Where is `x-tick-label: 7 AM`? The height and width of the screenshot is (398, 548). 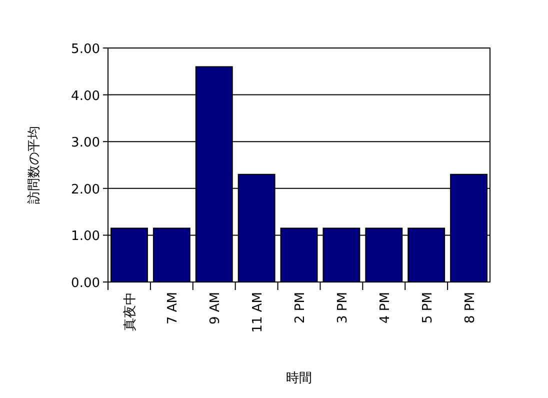 x-tick-label: 7 AM is located at coordinates (173, 308).